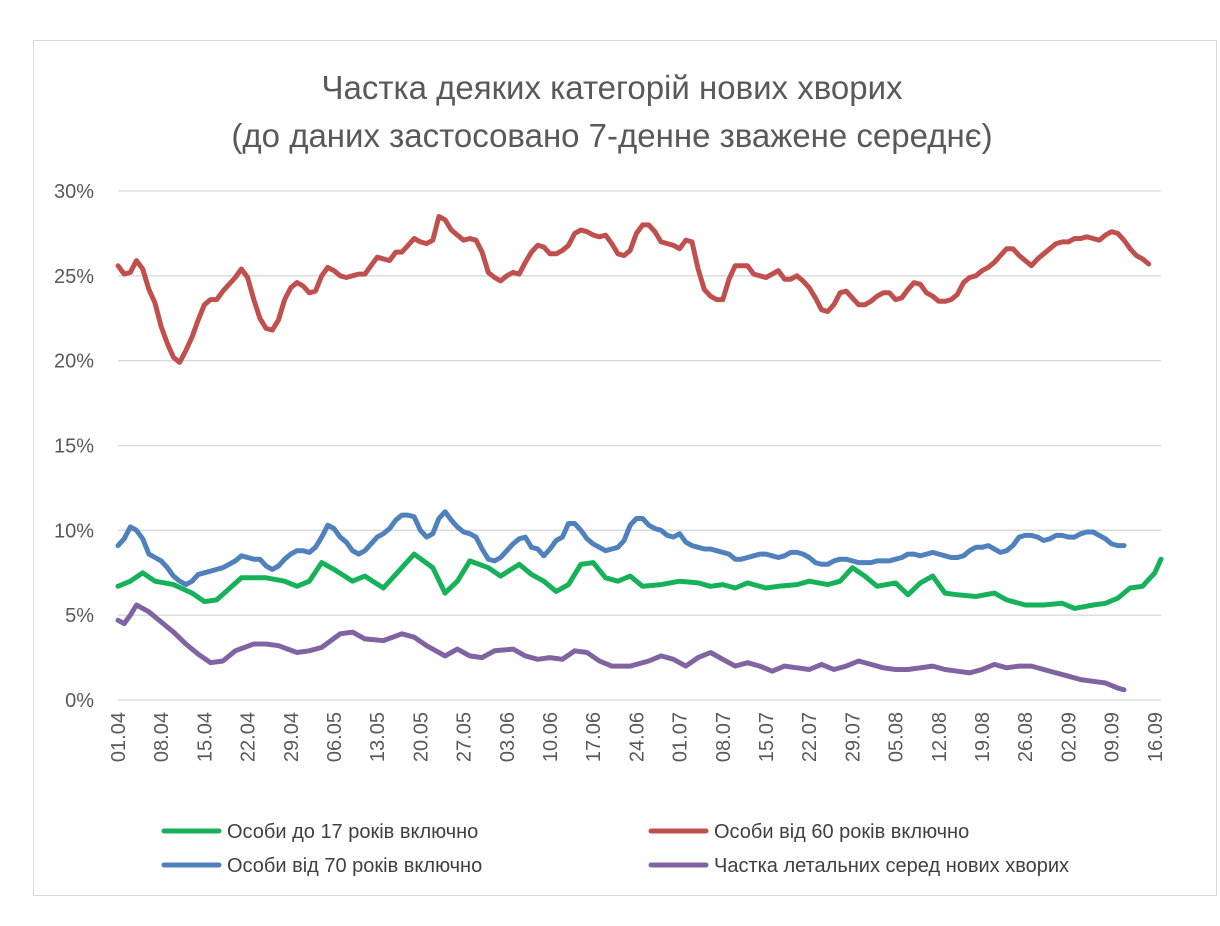 The height and width of the screenshot is (926, 1220). Describe the element at coordinates (724, 737) in the screenshot. I see `x-tick-label: 08.07` at that location.